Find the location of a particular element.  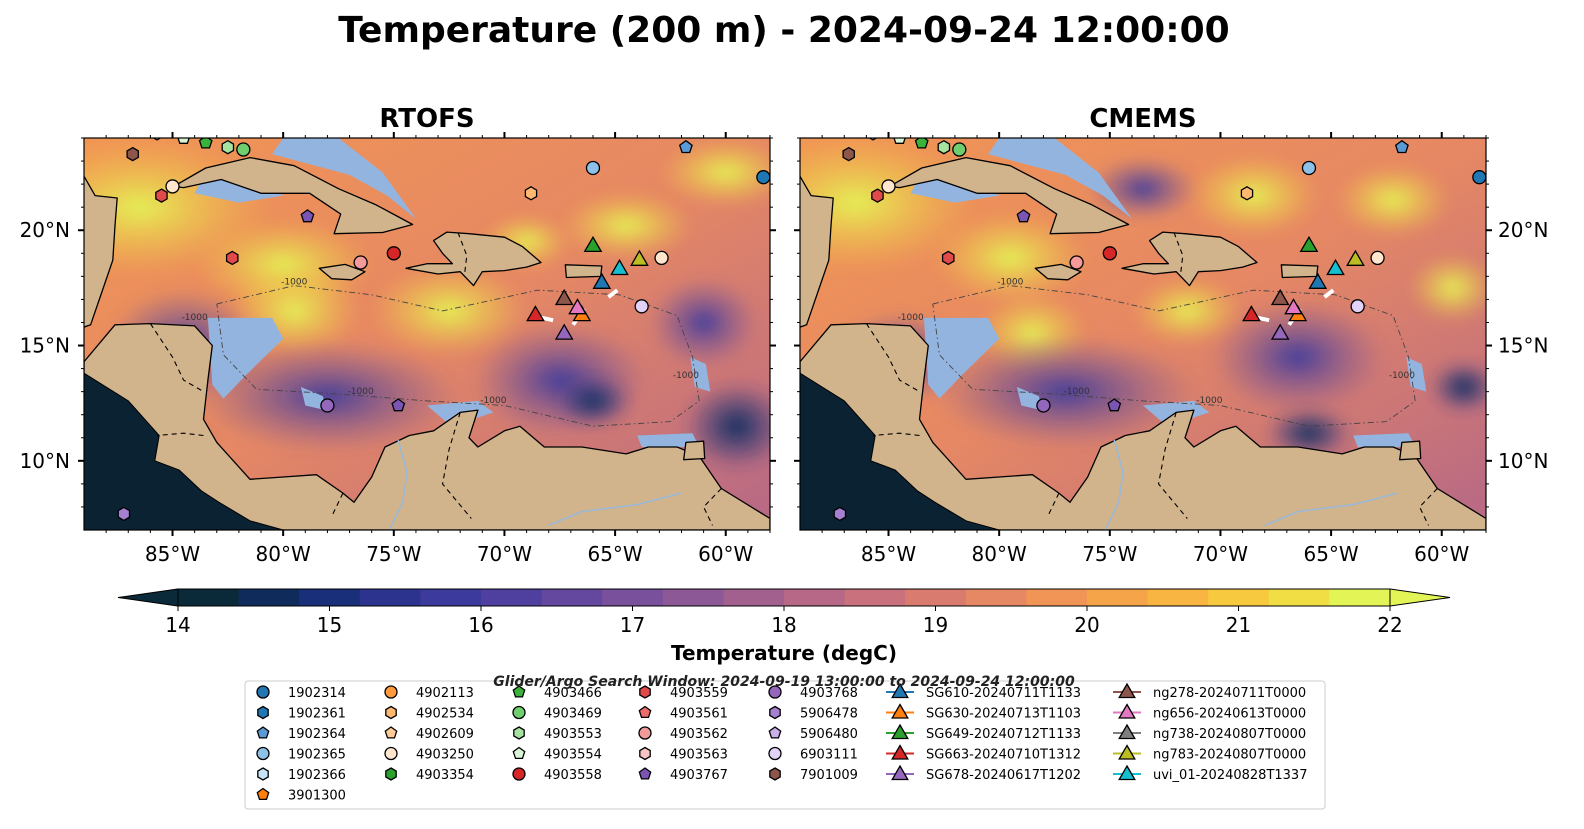

legend-label: 5906478 is located at coordinates (829, 714).